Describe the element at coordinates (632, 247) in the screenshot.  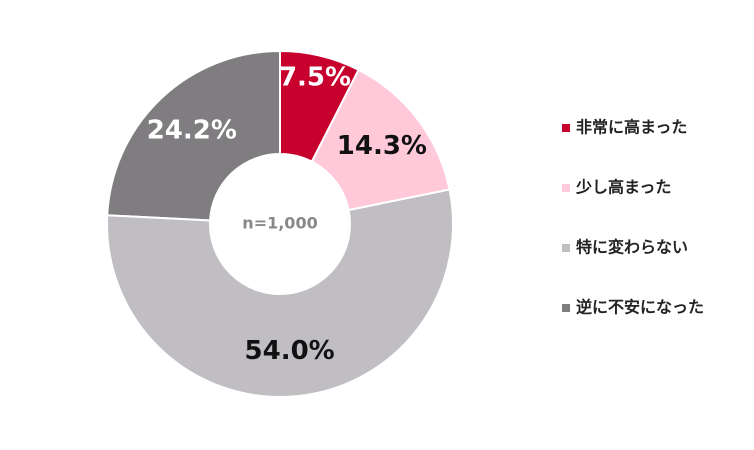
I see `legend-label: 特に変わらない` at that location.